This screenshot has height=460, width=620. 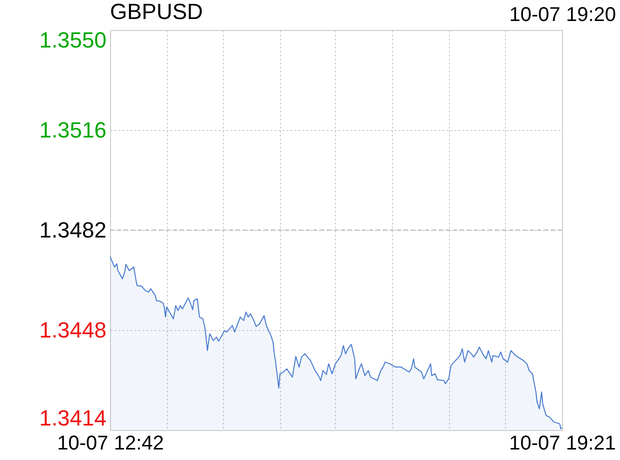 What do you see at coordinates (72, 130) in the screenshot?
I see `y-tick-label: 1.3516` at bounding box center [72, 130].